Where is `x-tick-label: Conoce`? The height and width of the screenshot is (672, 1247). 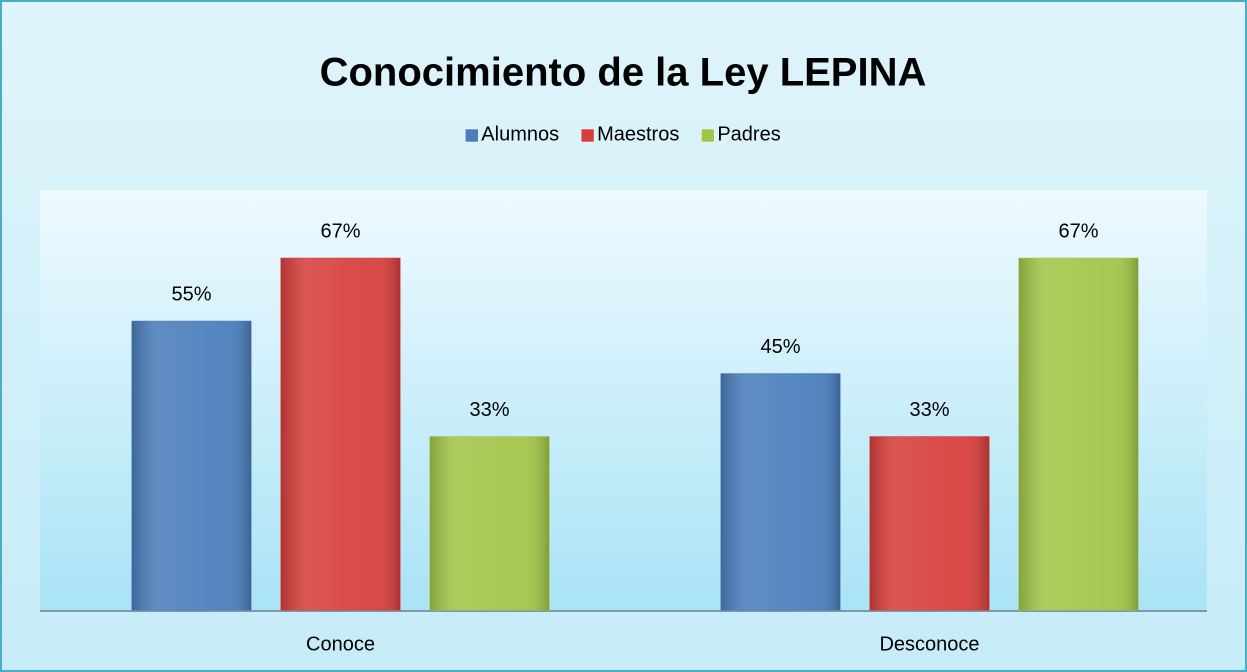 x-tick-label: Conoce is located at coordinates (340, 644).